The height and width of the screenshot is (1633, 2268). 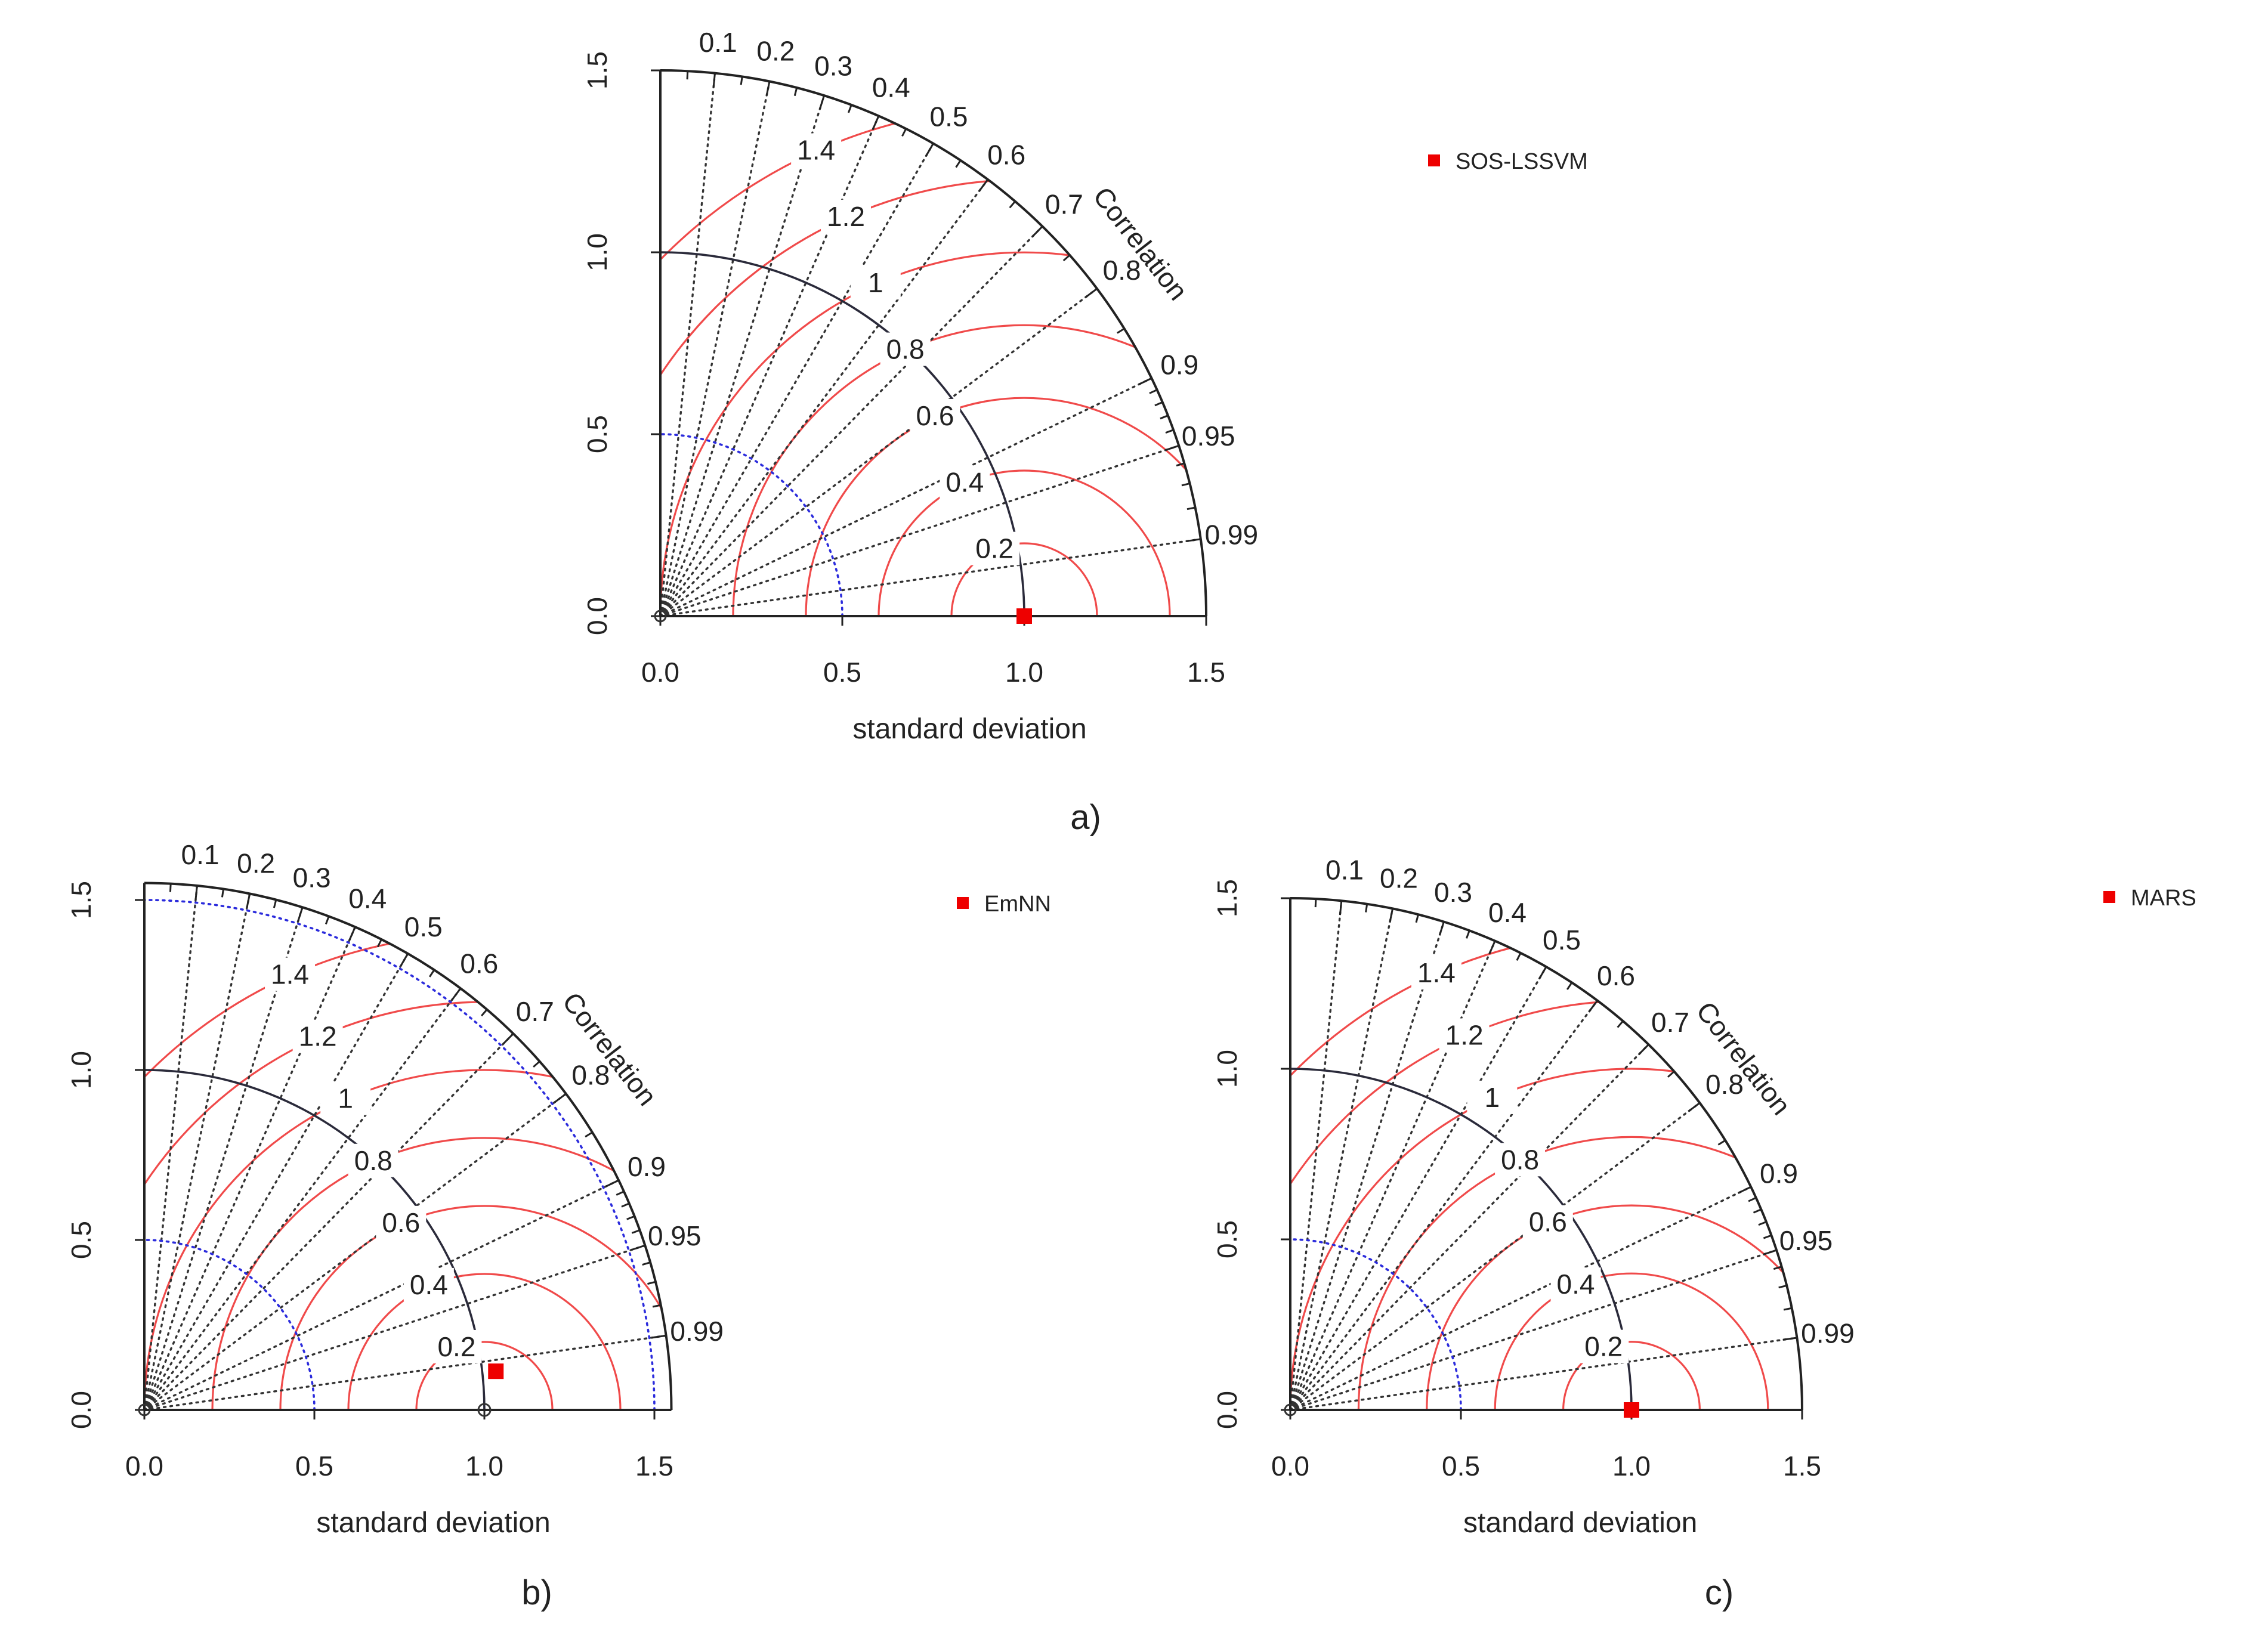 What do you see at coordinates (1290, 1466) in the screenshot?
I see `x-tick-label-0.0: 0.0` at bounding box center [1290, 1466].